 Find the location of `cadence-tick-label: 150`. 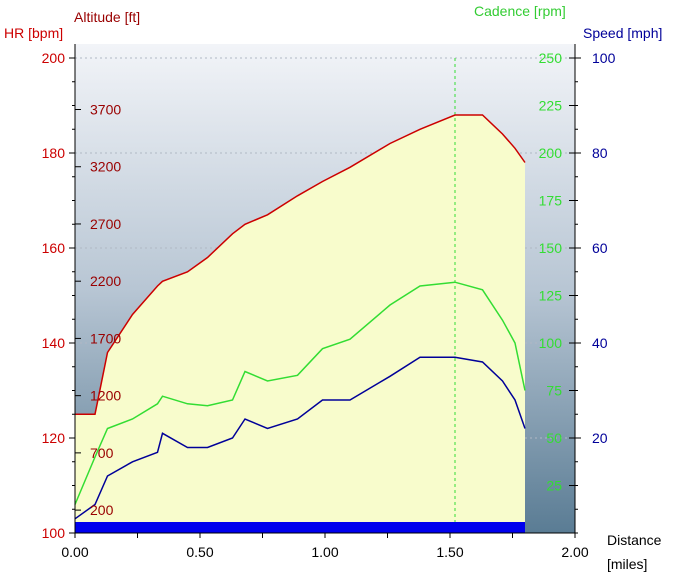

cadence-tick-label: 150 is located at coordinates (551, 248).